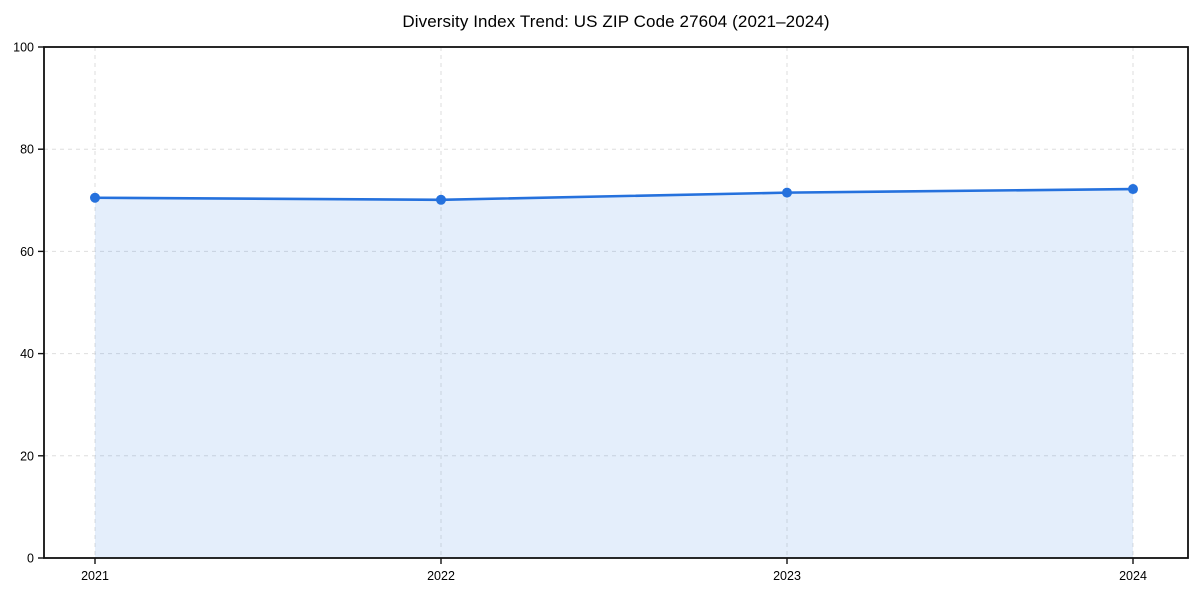 This screenshot has width=1200, height=600. Describe the element at coordinates (30, 559) in the screenshot. I see `y-tick-label: 0` at that location.